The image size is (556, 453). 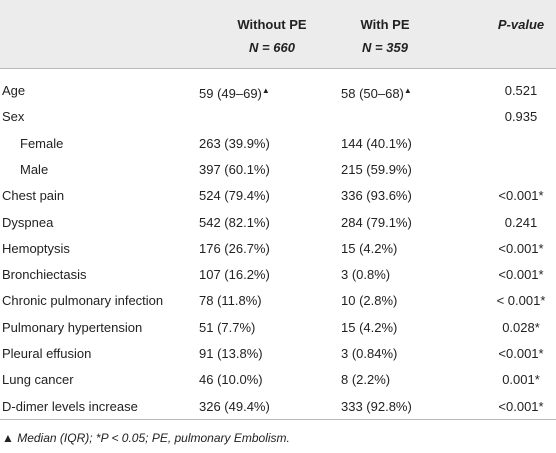 What do you see at coordinates (234, 275) in the screenshot?
I see `cell-text: 107 (16.2%)` at bounding box center [234, 275].